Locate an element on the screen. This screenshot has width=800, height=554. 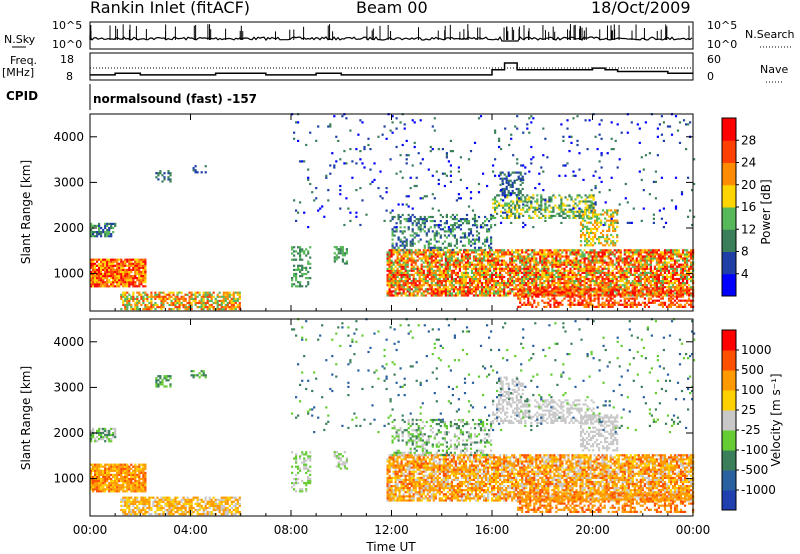
noise-left-tick-bottom: 10^0 is located at coordinates (67, 44).